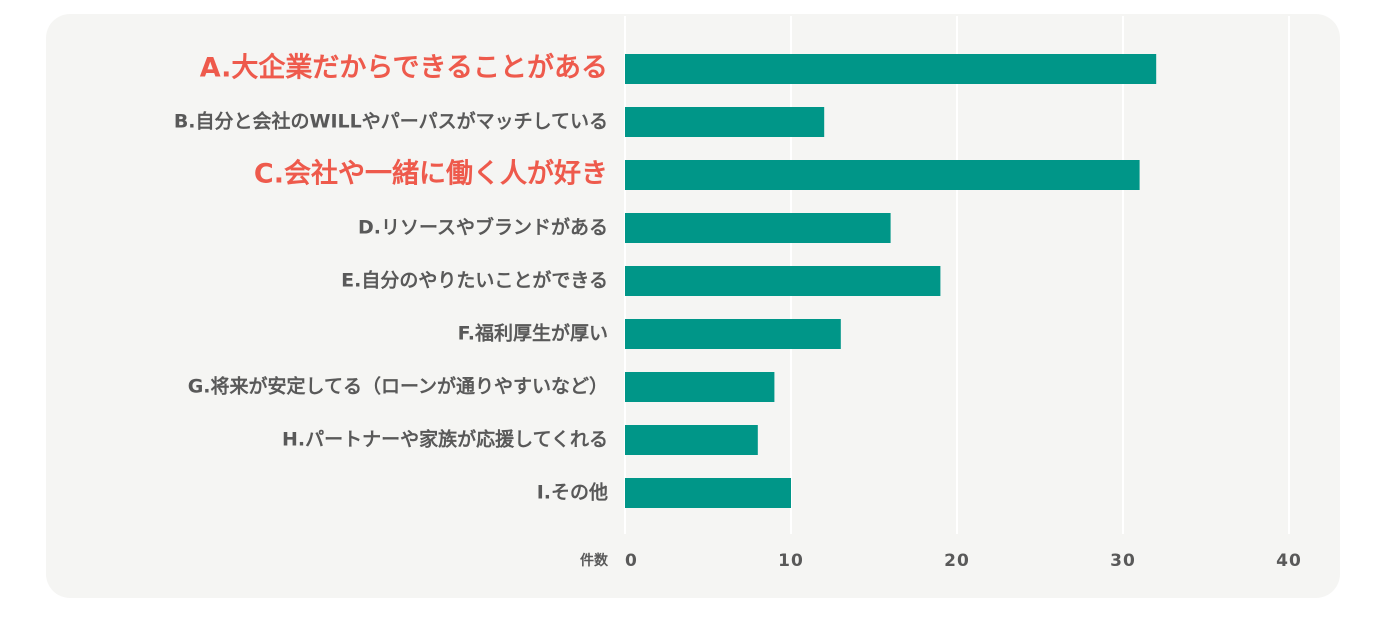 The width and height of the screenshot is (1384, 618). Describe the element at coordinates (572, 492) in the screenshot. I see `category-label-i: I.その他` at that location.